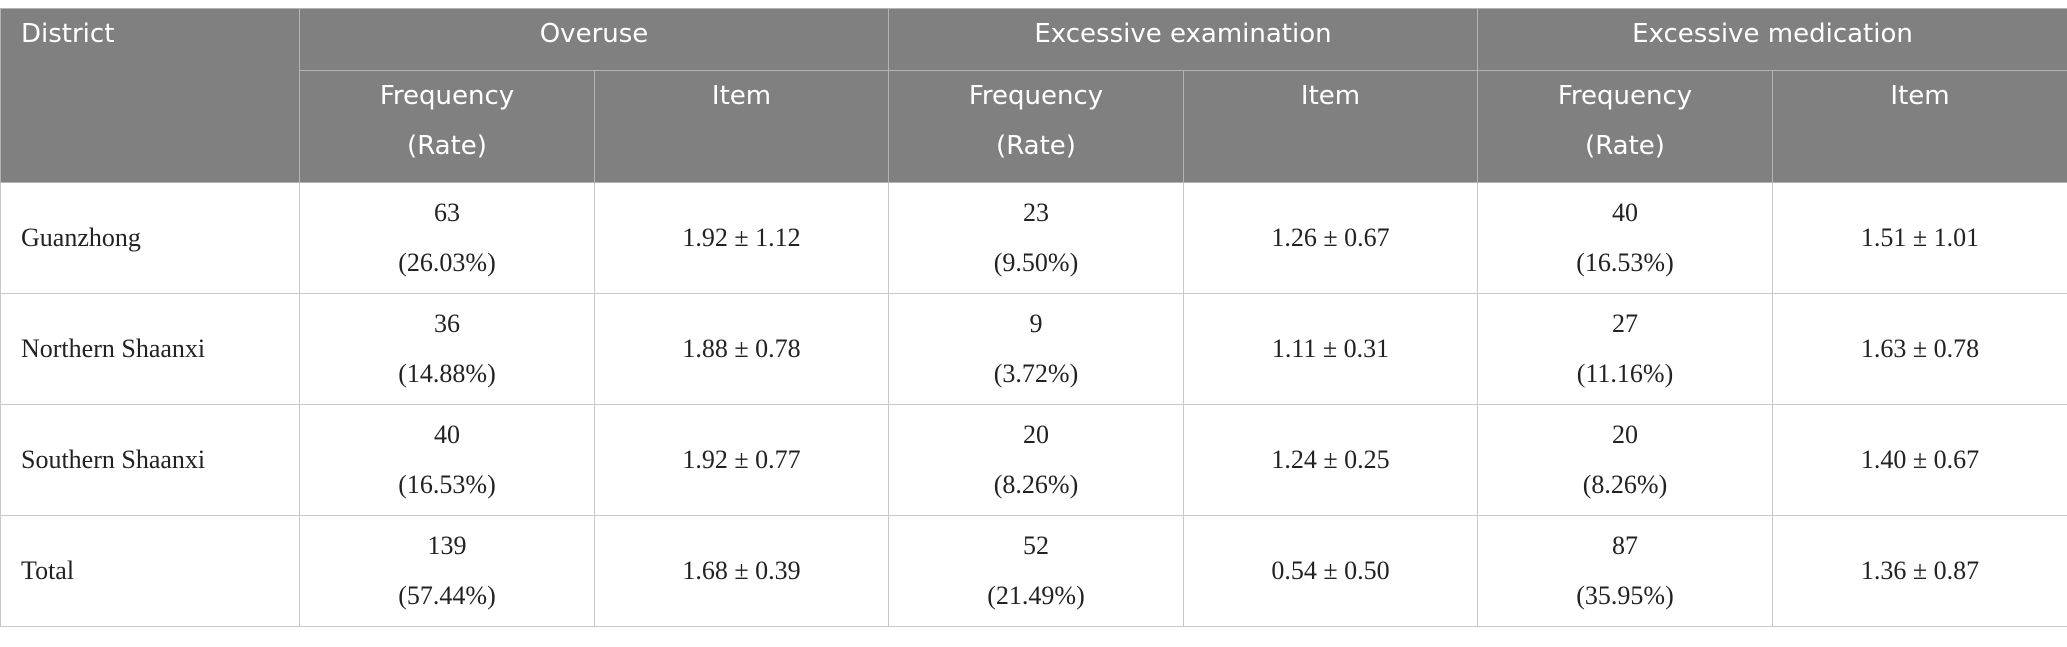  Describe the element at coordinates (1036, 545) in the screenshot. I see `frequency-value: 52` at that location.